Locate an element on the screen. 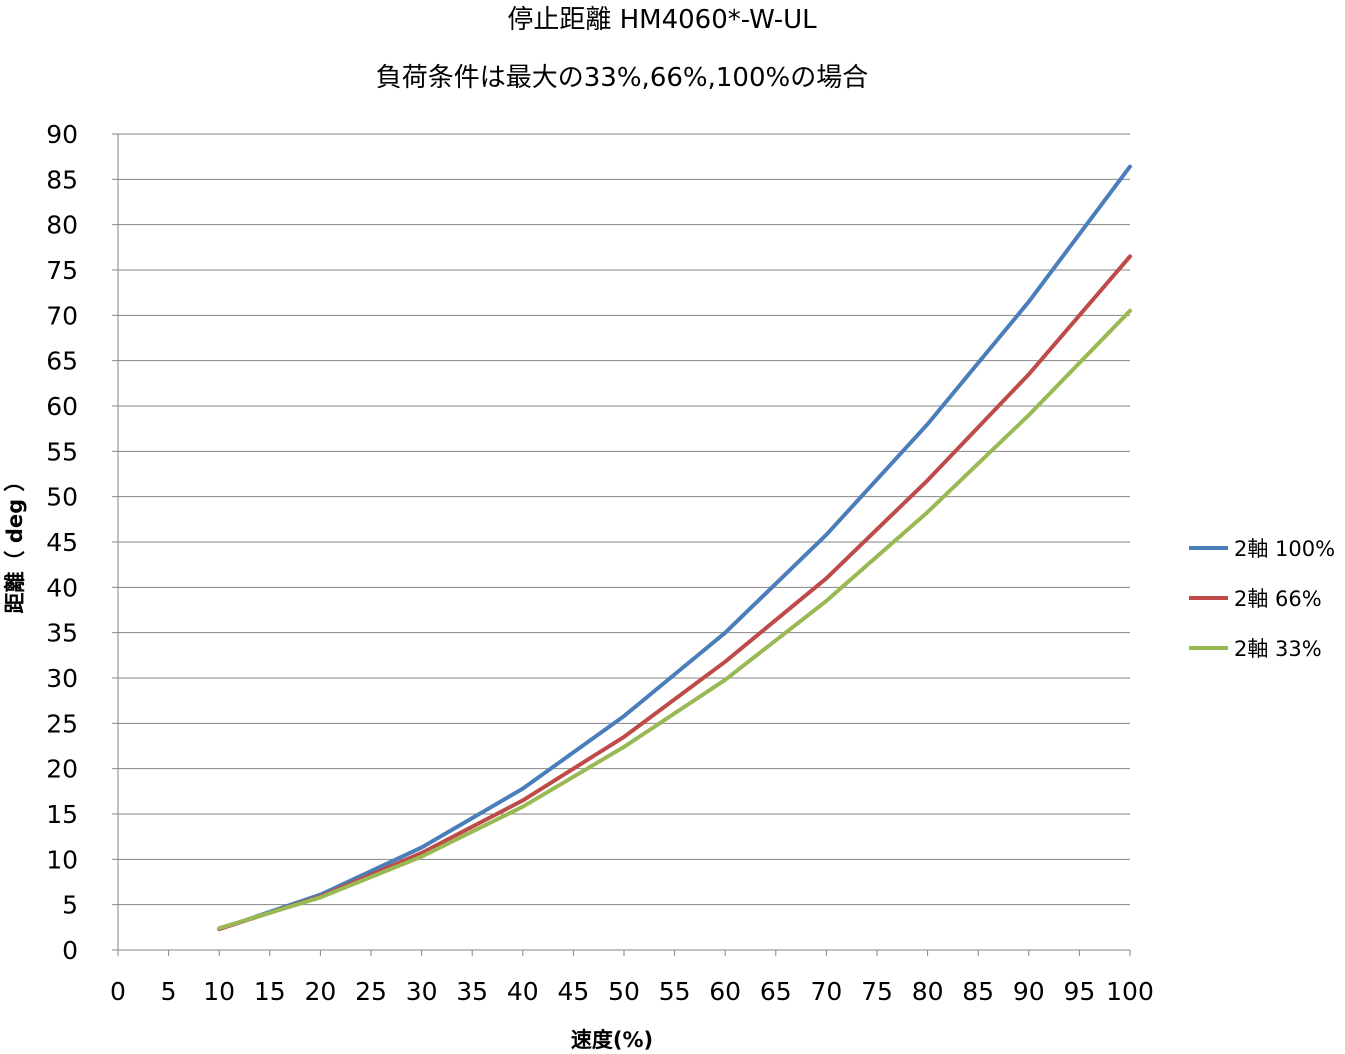 The image size is (1345, 1054). y-tick-label: 90 is located at coordinates (62, 134).